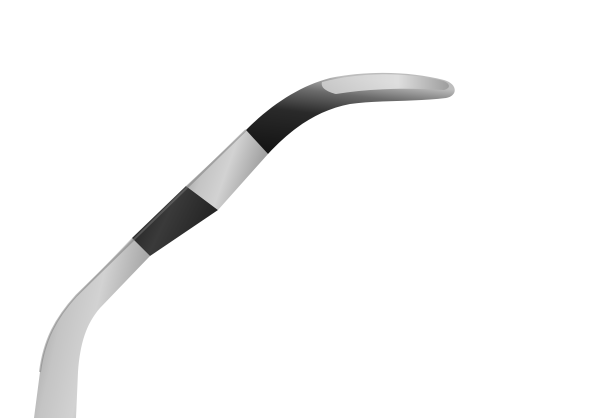 The height and width of the screenshot is (418, 600). I want to click on probe-shaft-lower, so click(92, 328).